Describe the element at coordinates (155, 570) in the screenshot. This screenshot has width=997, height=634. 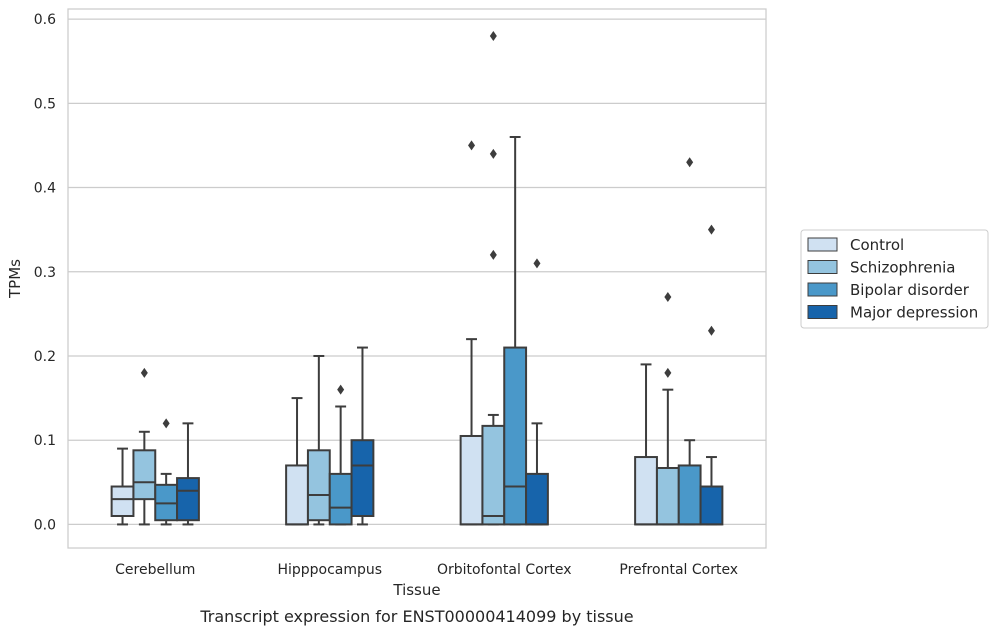
I see `x-tick-label: Cerebellum` at that location.